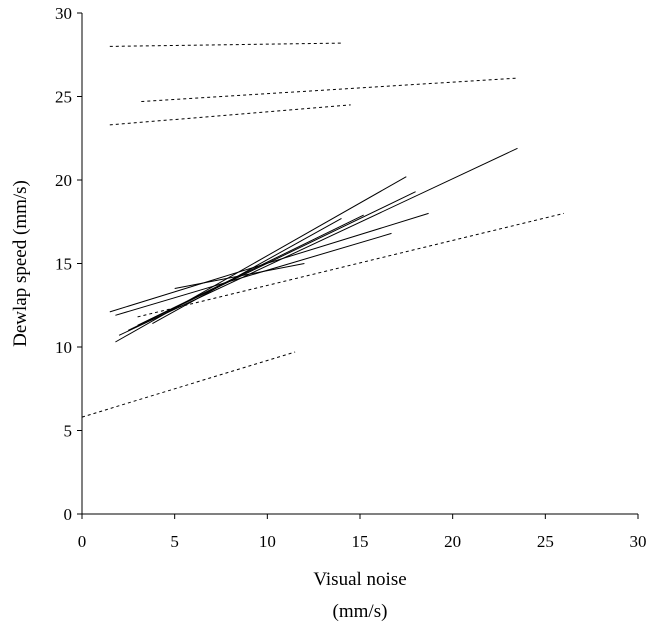 The width and height of the screenshot is (648, 631). Describe the element at coordinates (63, 264) in the screenshot. I see `y-tick-label: 15` at that location.